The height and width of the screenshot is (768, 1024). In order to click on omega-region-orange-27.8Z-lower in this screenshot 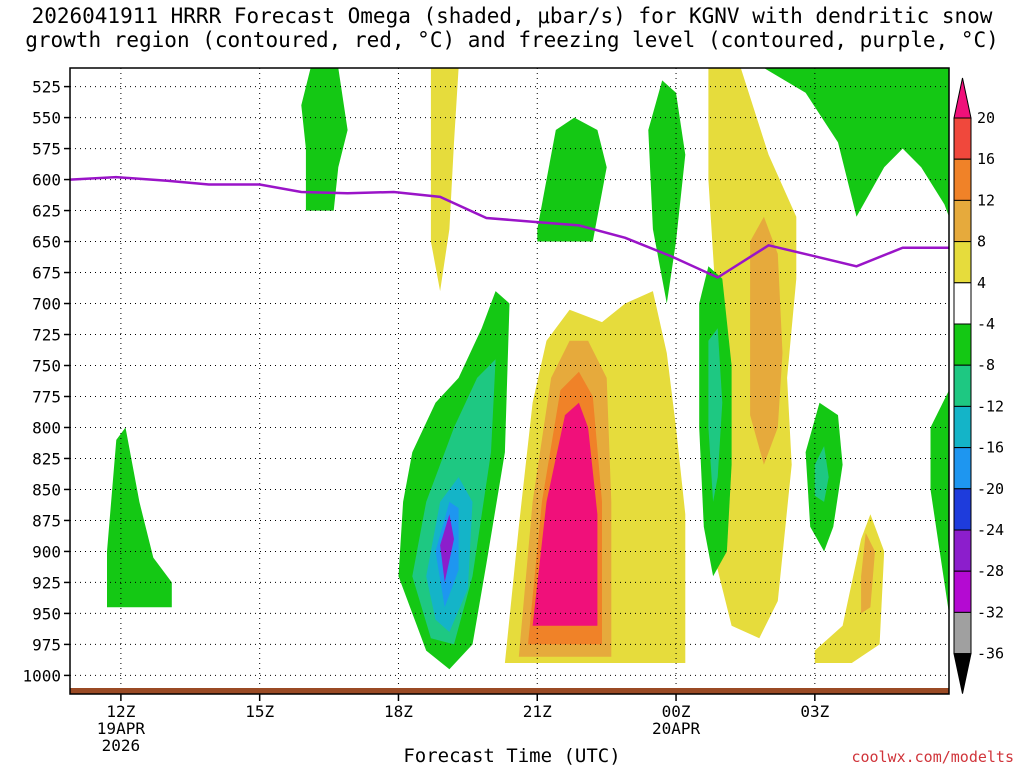, I will do `click(868, 573)`.